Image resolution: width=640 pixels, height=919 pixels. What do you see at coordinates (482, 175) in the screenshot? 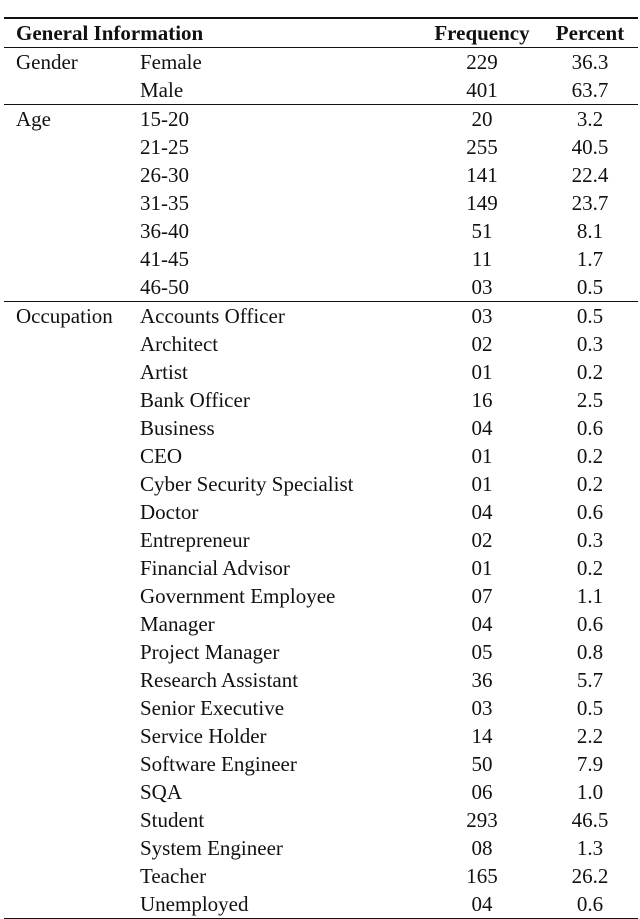
I see `frequency-cell: 141` at bounding box center [482, 175].